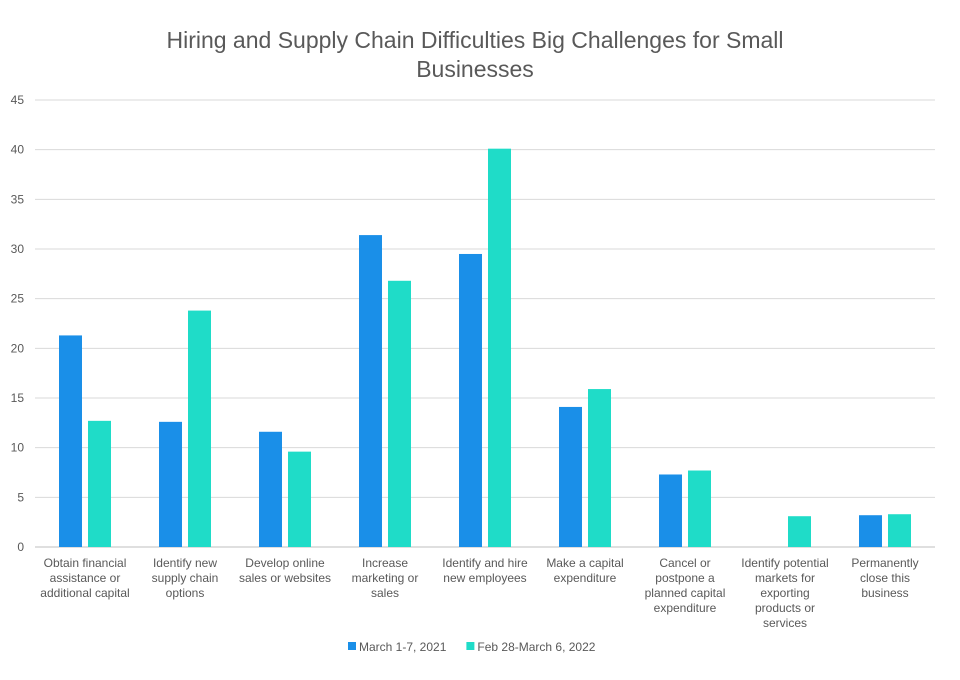 This screenshot has width=960, height=680. What do you see at coordinates (385, 593) in the screenshot?
I see `x-category-label: sales` at bounding box center [385, 593].